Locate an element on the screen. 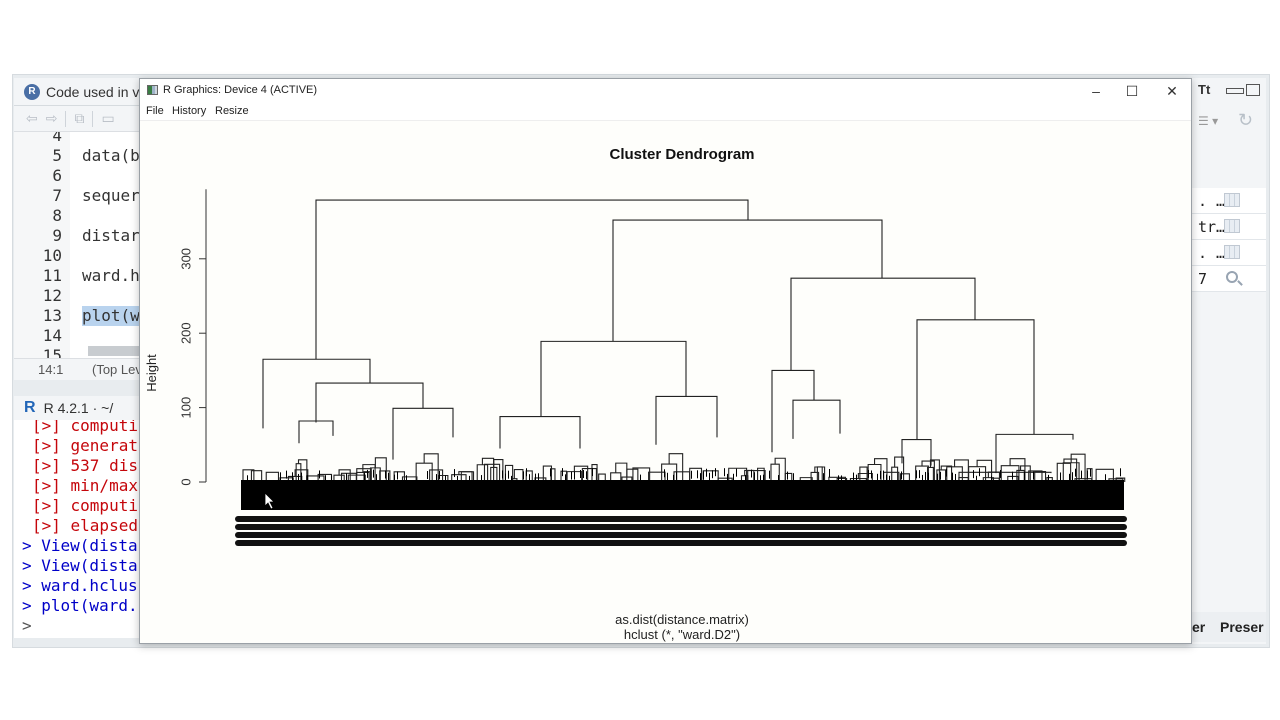 The image size is (1280, 720). code-line: 9 distar is located at coordinates (77, 236).